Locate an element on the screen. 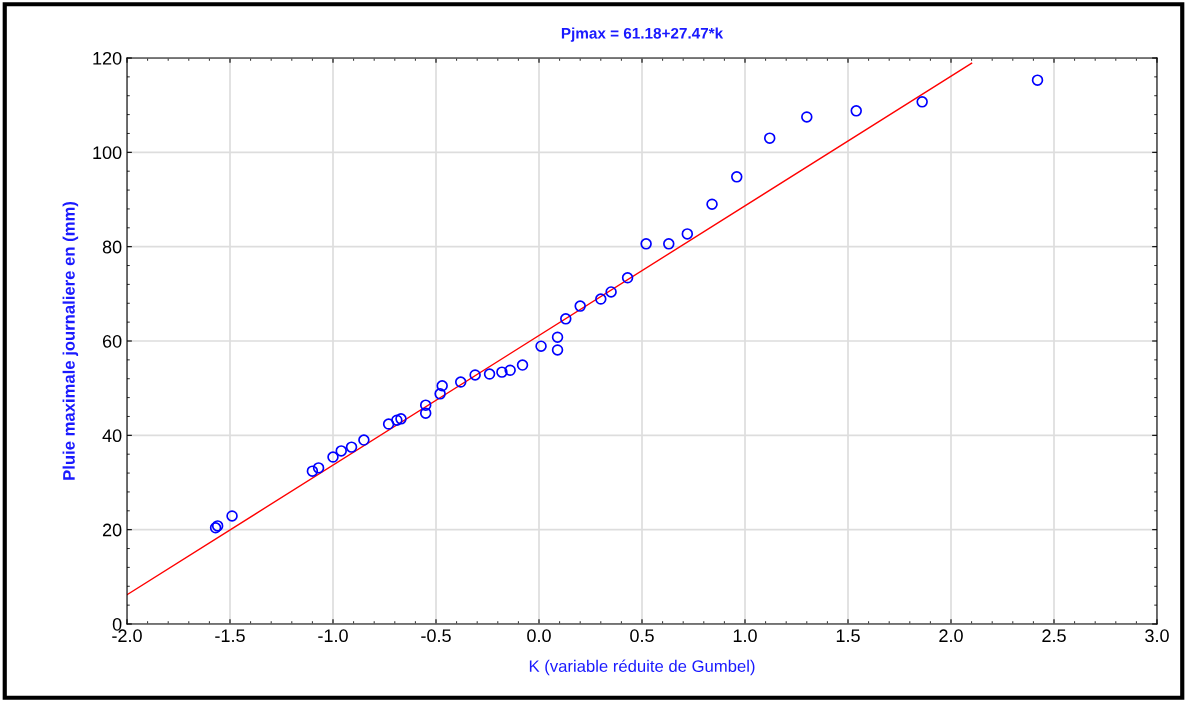 The width and height of the screenshot is (1187, 702). y-tick-label: 40 is located at coordinates (112, 436).